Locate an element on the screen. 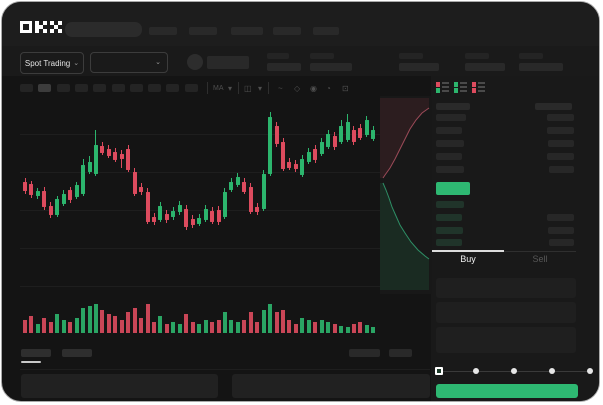 This screenshot has height=405, width=603. bottom-tab-history is located at coordinates (77, 353).